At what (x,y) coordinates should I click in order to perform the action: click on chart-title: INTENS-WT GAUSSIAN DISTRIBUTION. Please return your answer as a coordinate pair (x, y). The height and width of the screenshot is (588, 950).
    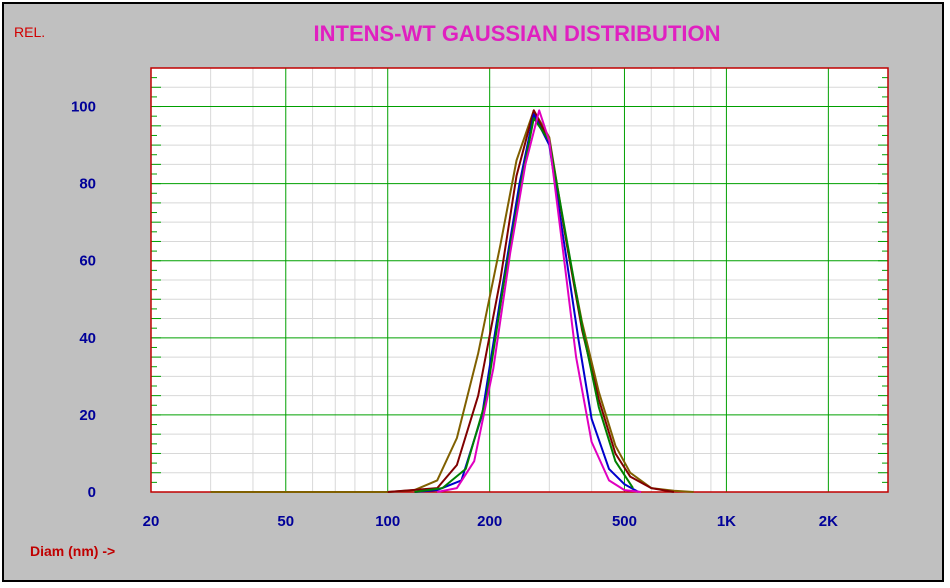
    Looking at the image, I should click on (517, 33).